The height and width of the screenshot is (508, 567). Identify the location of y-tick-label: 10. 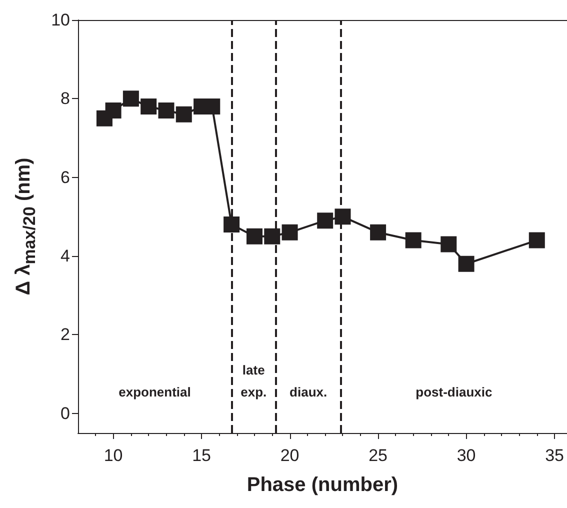
(60, 20).